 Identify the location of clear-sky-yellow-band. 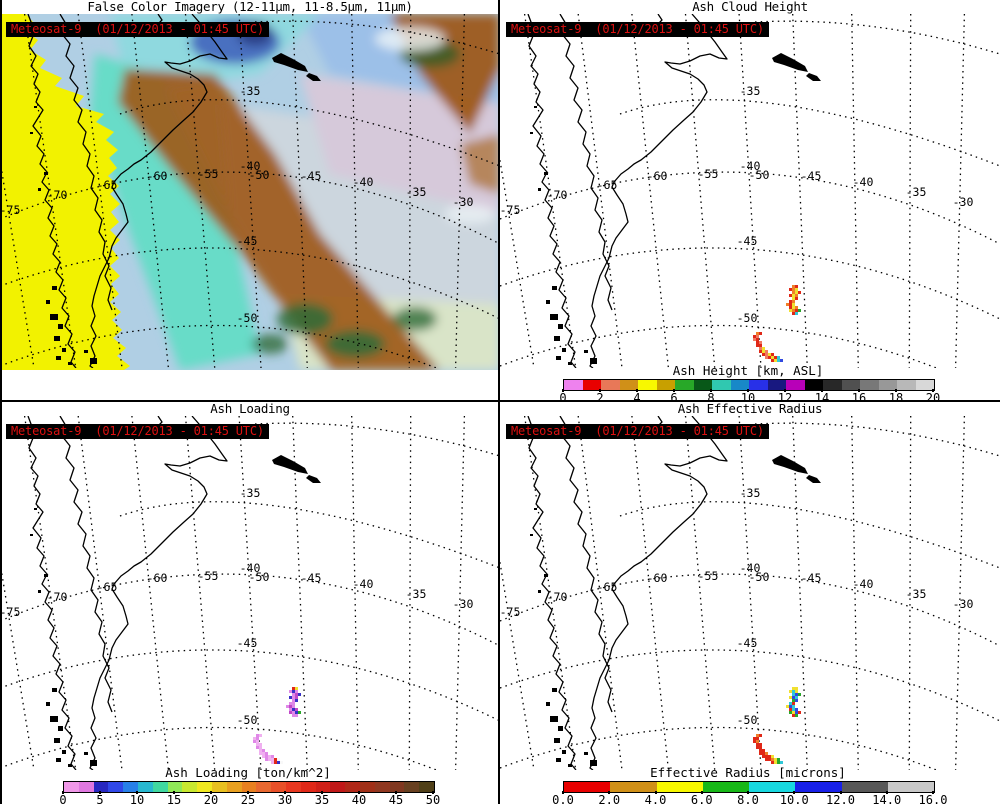
(65, 192).